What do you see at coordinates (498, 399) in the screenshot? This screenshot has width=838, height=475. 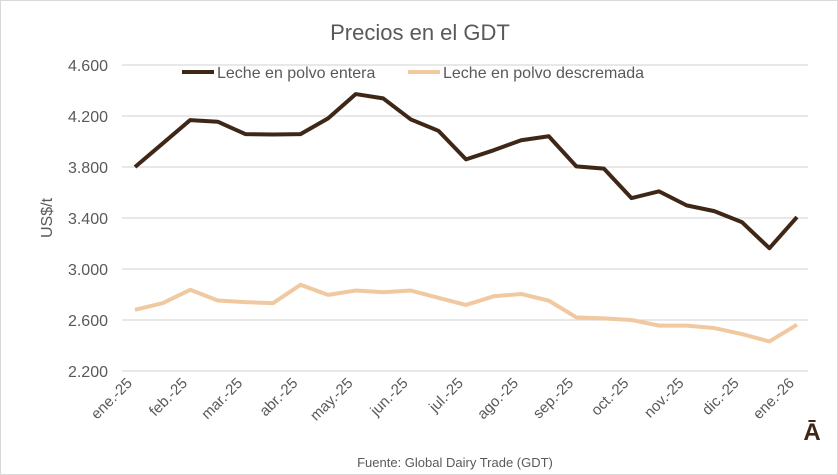 I see `x-tick-label: ago.-25` at bounding box center [498, 399].